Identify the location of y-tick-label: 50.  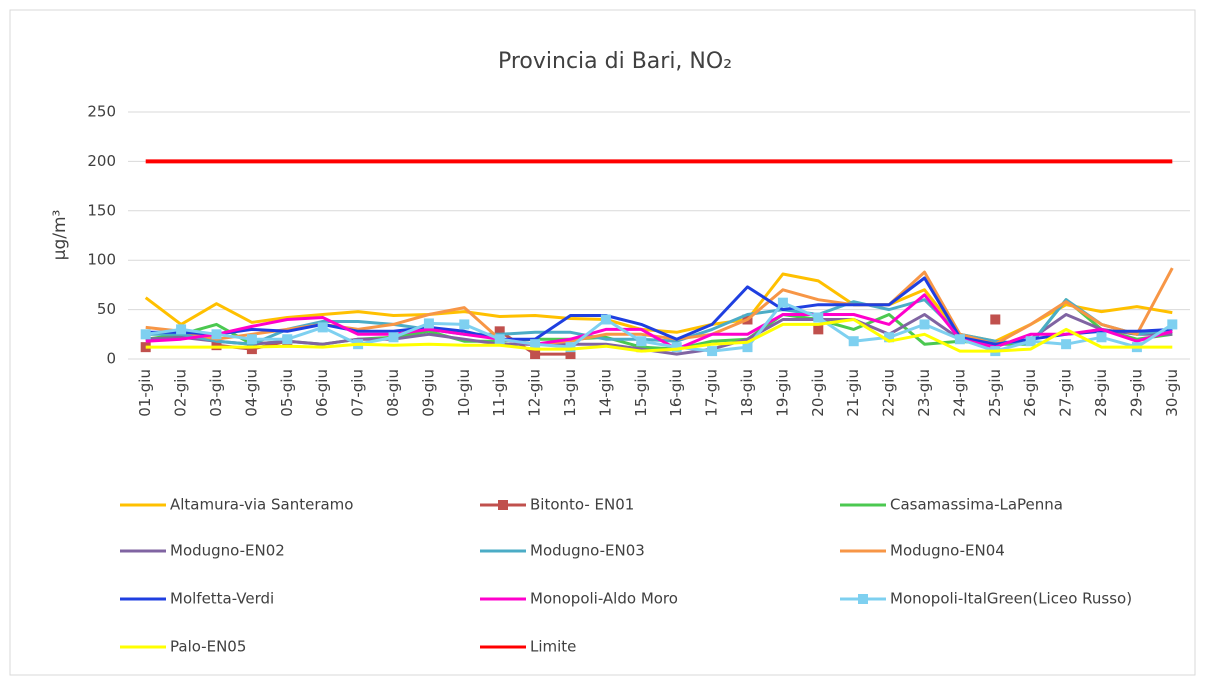
(106, 309).